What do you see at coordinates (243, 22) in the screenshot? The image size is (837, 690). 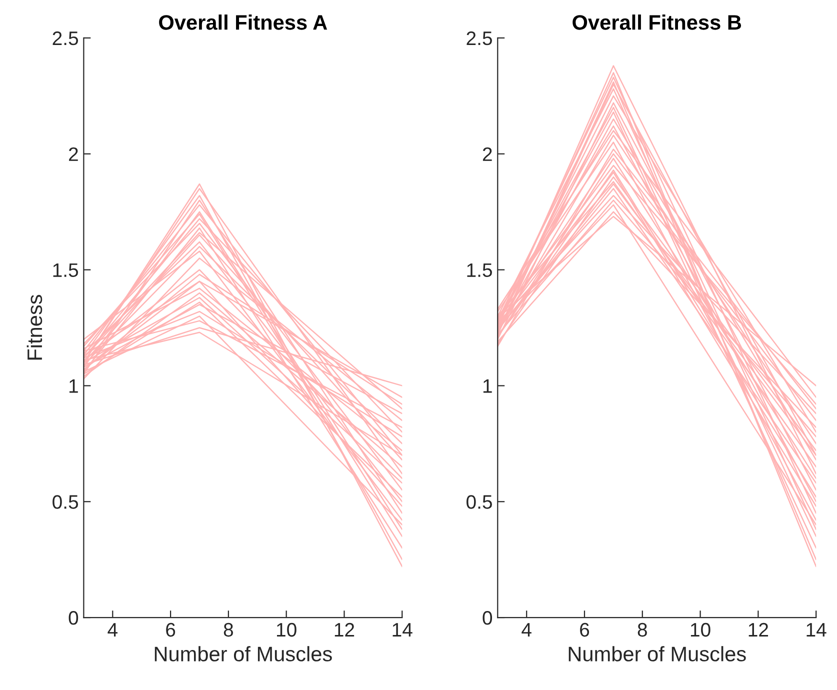 I see `chart-title: Overall Fitness A` at bounding box center [243, 22].